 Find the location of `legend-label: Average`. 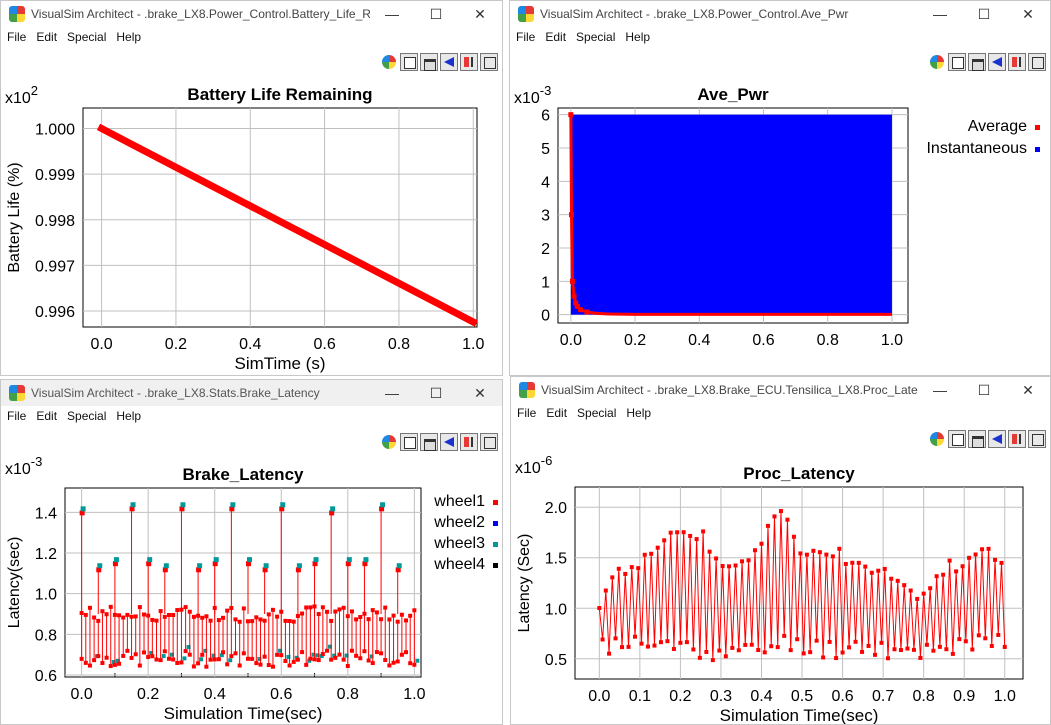

legend-label: Average is located at coordinates (997, 126).